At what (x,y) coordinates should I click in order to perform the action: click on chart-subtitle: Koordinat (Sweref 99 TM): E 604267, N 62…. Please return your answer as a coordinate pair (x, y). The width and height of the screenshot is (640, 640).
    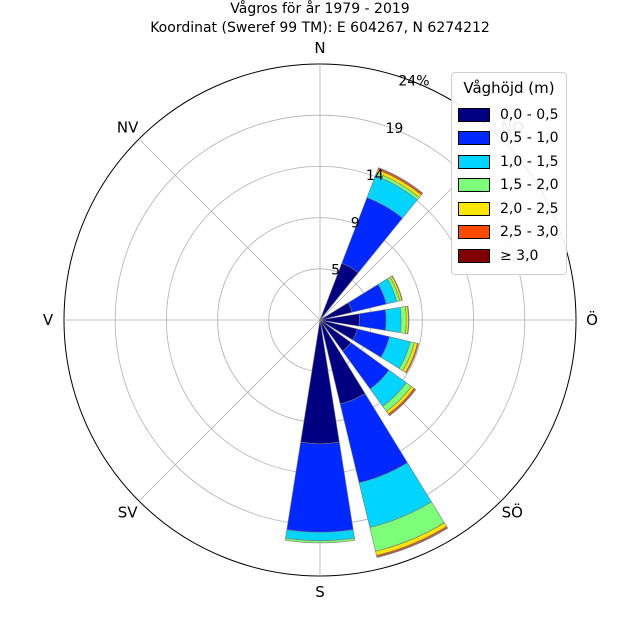
    Looking at the image, I should click on (320, 28).